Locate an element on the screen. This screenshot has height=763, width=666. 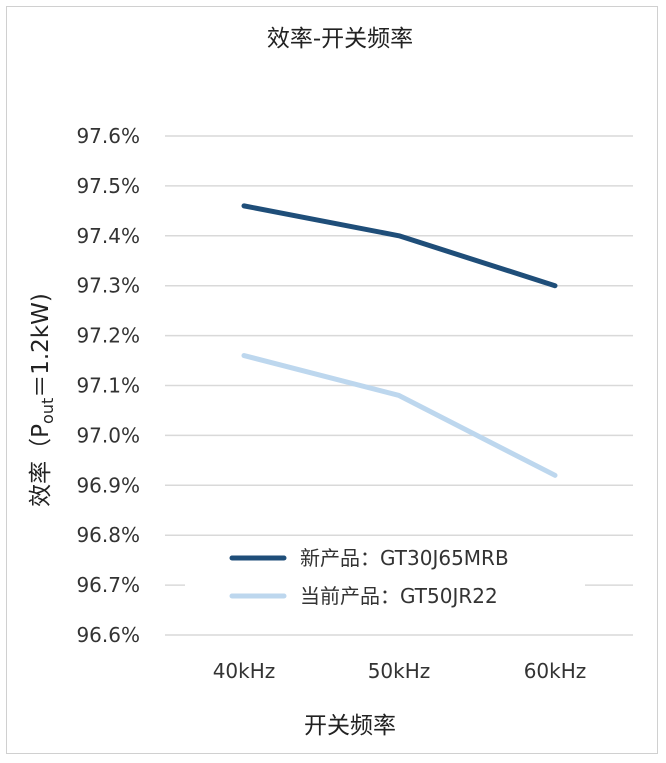
y-tick-label: 96.7% is located at coordinates (108, 585).